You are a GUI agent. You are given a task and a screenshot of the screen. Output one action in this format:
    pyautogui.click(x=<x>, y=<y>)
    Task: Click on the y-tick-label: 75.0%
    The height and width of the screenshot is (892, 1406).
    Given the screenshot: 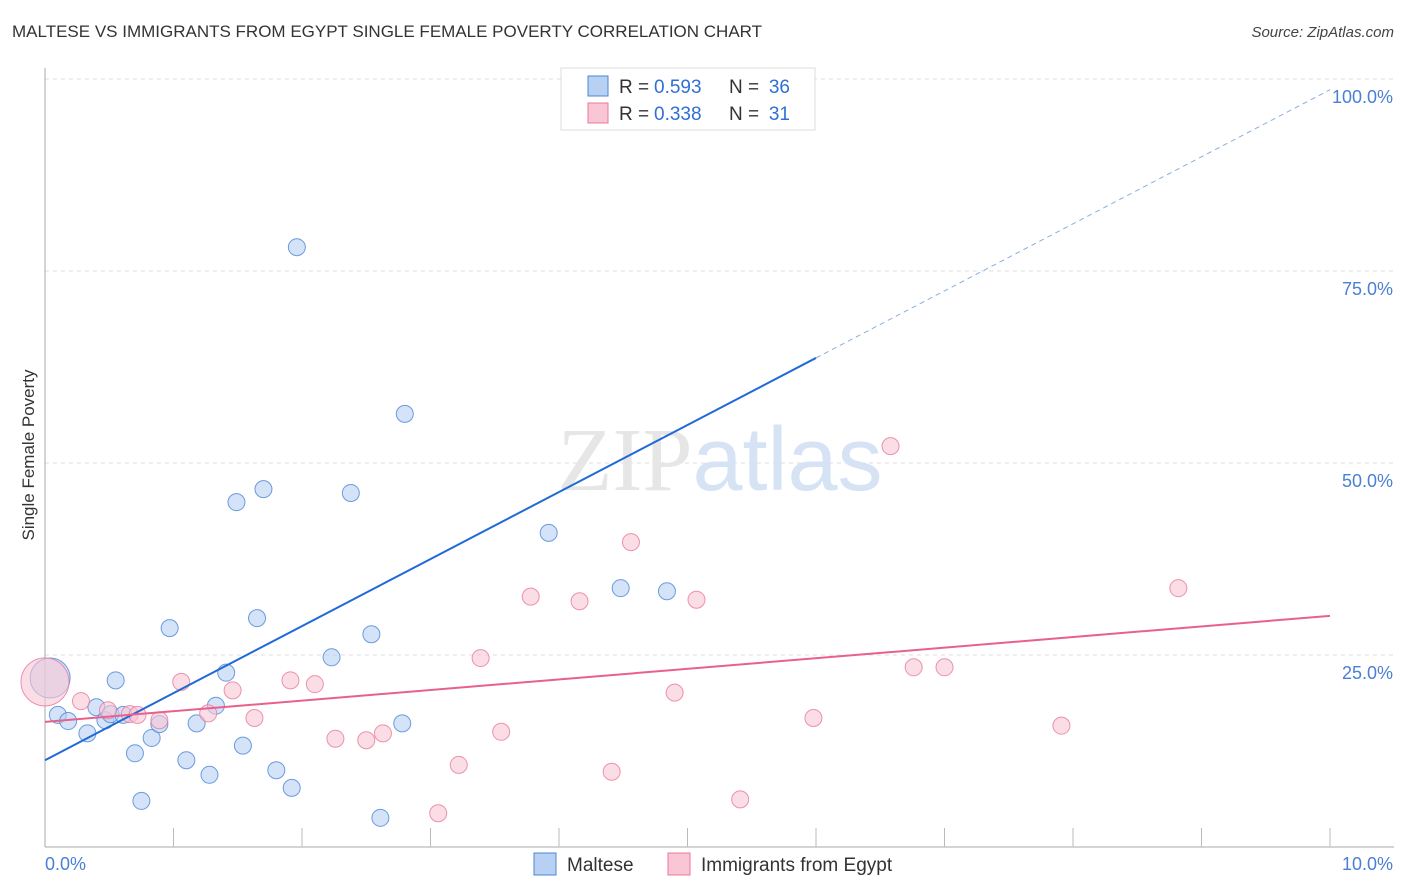 What is the action you would take?
    pyautogui.click(x=1367, y=289)
    